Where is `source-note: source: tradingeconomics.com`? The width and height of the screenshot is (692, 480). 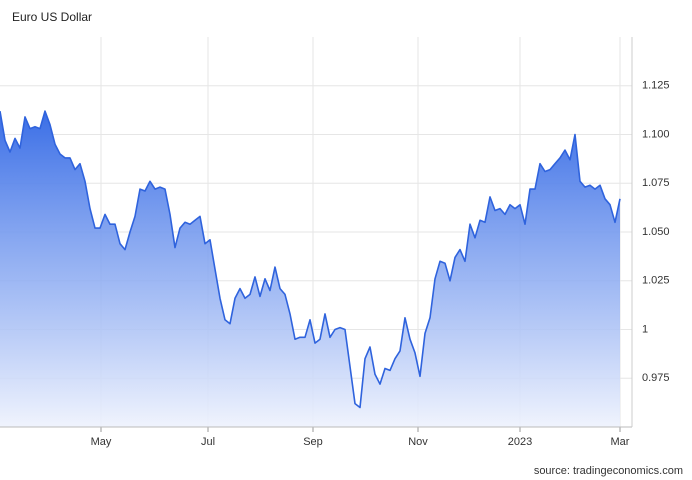
source-note: source: tradingeconomics.com is located at coordinates (608, 471).